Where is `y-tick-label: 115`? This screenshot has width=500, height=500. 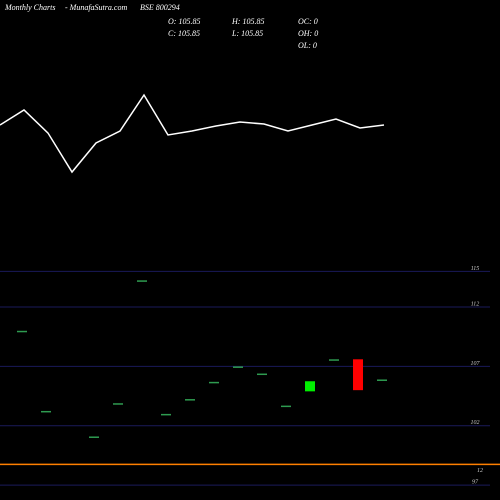 y-tick-label: 115 is located at coordinates (475, 269).